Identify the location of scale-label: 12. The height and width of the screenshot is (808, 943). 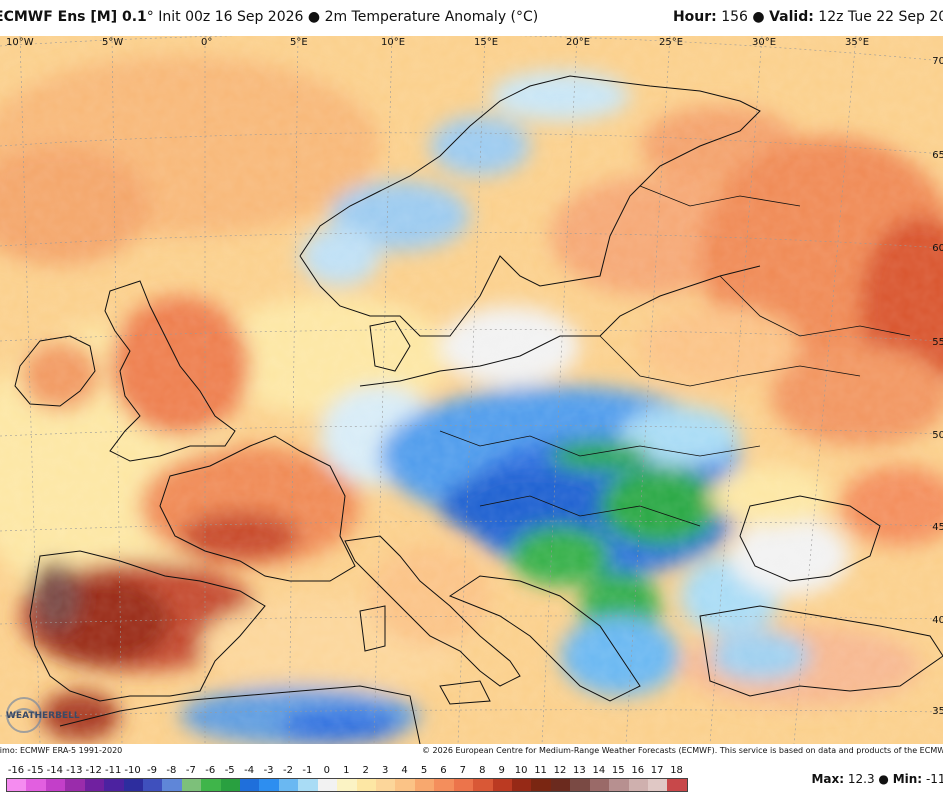
(560, 770).